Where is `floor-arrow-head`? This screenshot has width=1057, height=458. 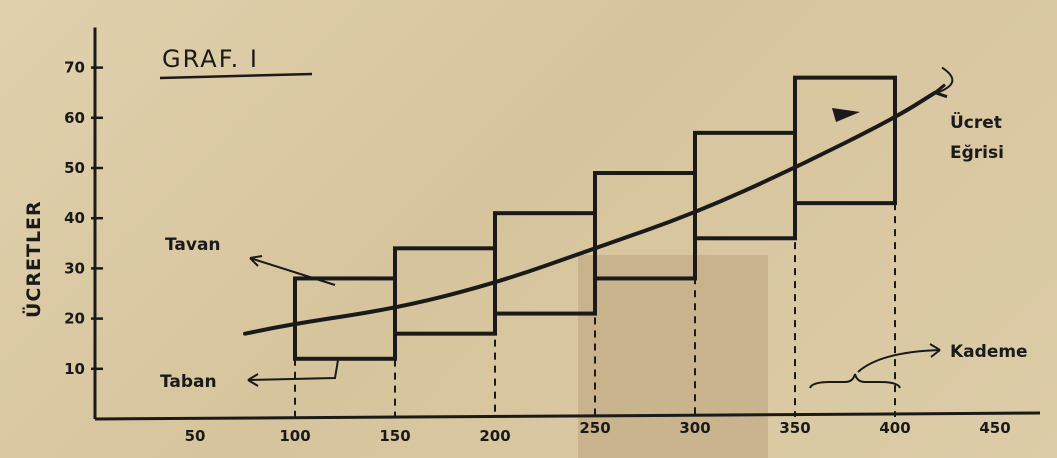 floor-arrow-head is located at coordinates (253, 380).